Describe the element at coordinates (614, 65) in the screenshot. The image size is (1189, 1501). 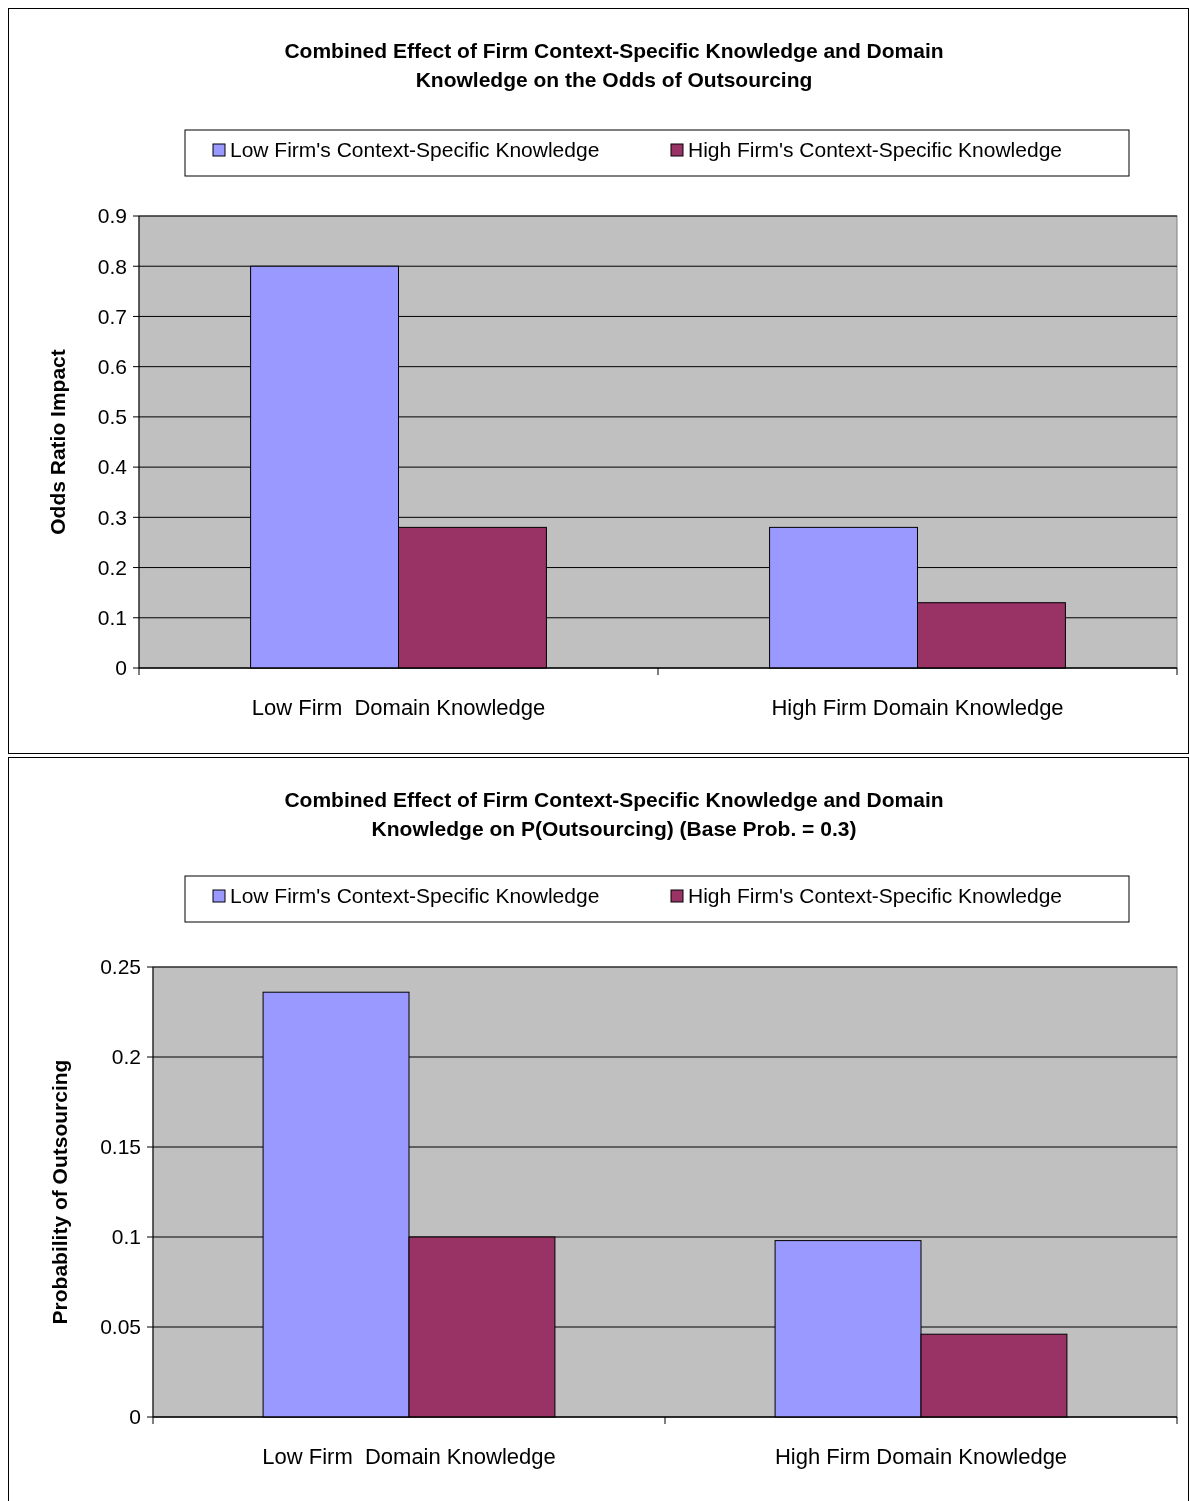
I see `chart-title: Combined Effect of Firm Context-Specific Knowledge and Domain Knowledge on the Odds of Outsourcing` at that location.